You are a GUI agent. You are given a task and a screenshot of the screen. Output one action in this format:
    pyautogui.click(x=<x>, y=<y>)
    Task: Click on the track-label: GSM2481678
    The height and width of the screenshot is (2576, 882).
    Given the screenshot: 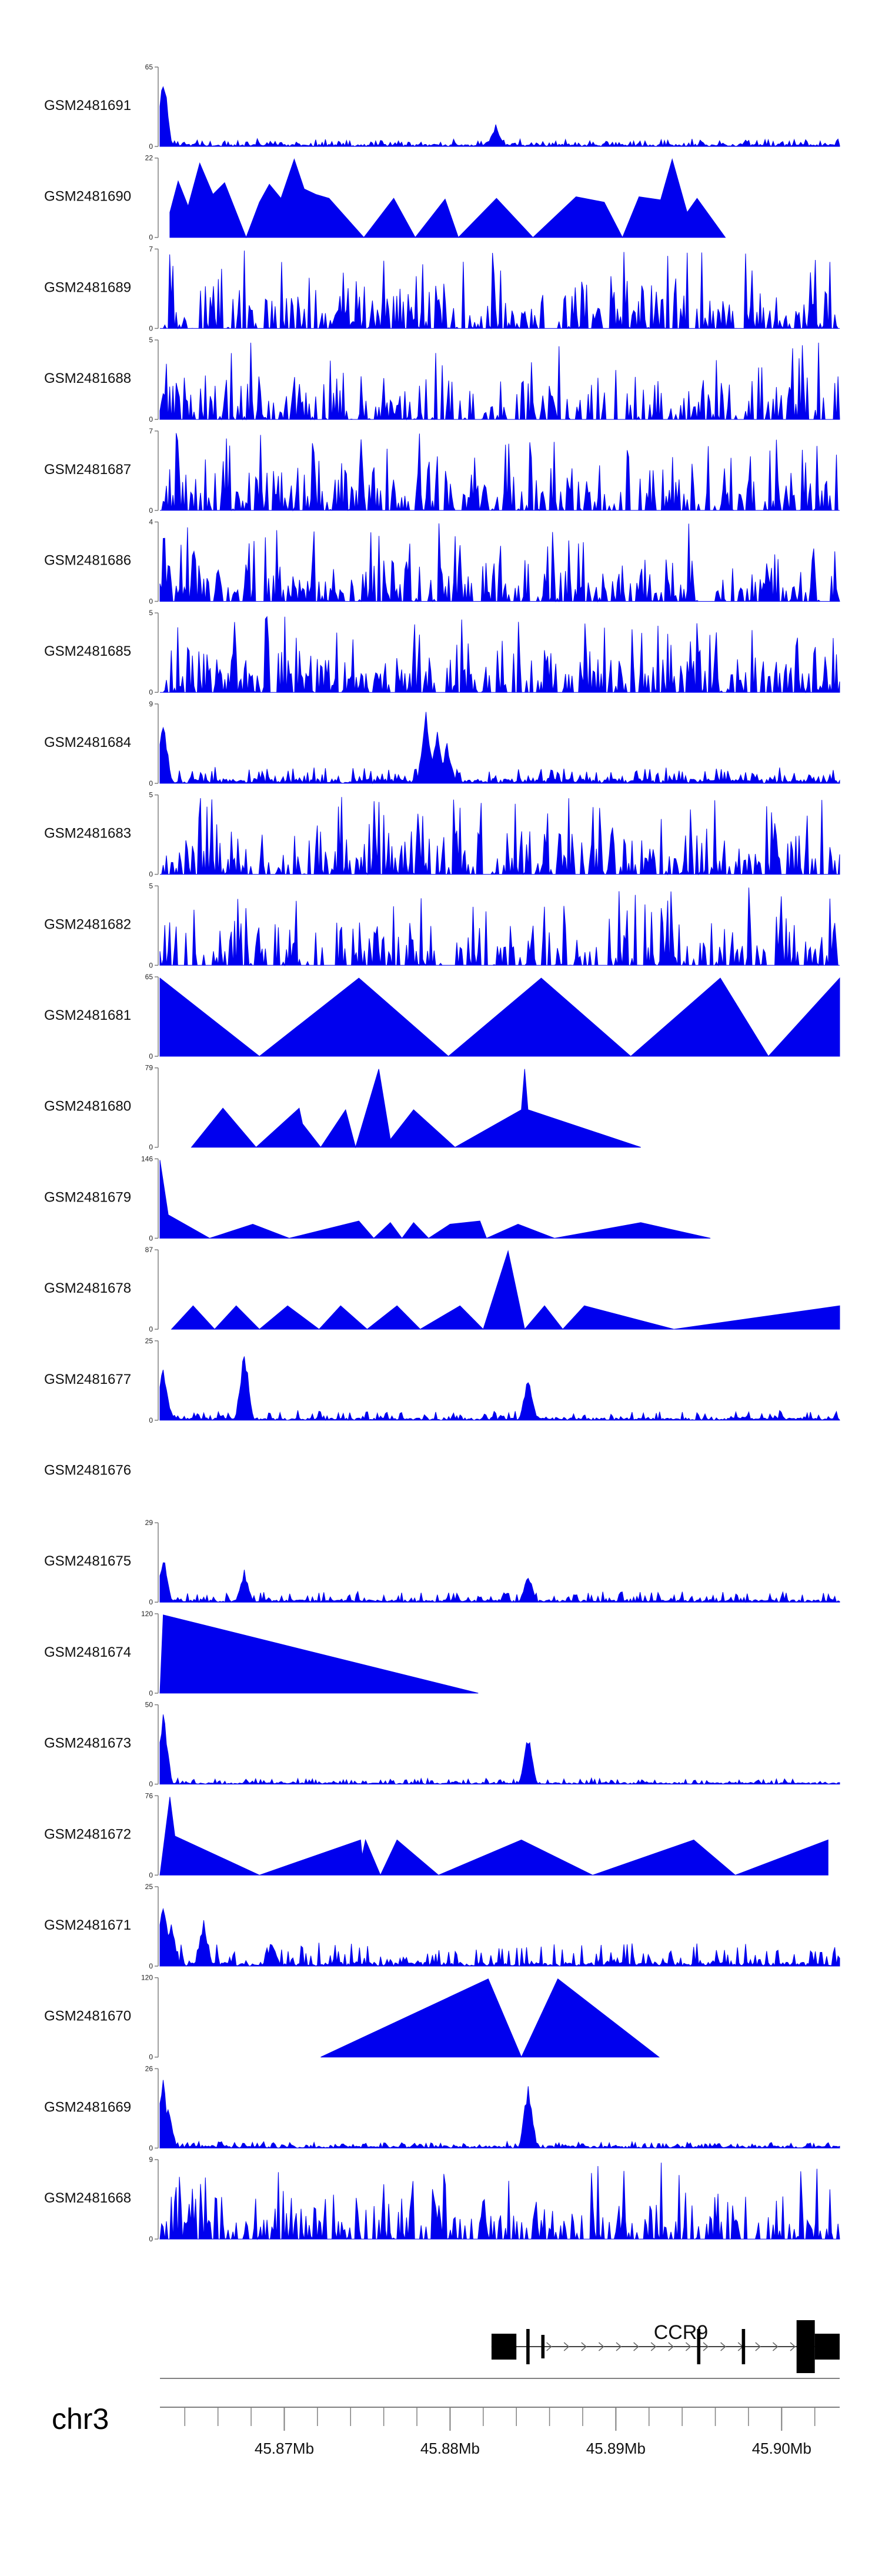 What is the action you would take?
    pyautogui.click(x=87, y=1288)
    